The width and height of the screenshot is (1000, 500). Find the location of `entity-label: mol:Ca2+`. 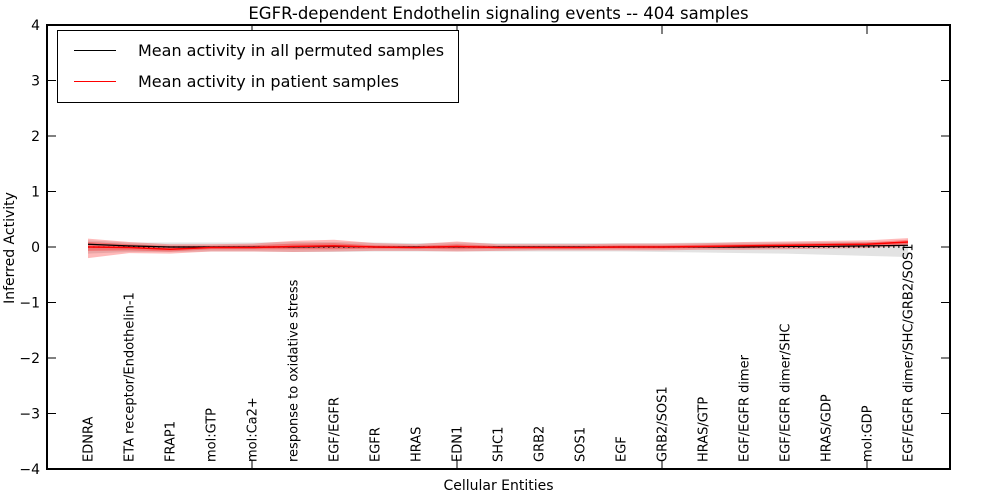

entity-label: mol:Ca2+ is located at coordinates (253, 429).